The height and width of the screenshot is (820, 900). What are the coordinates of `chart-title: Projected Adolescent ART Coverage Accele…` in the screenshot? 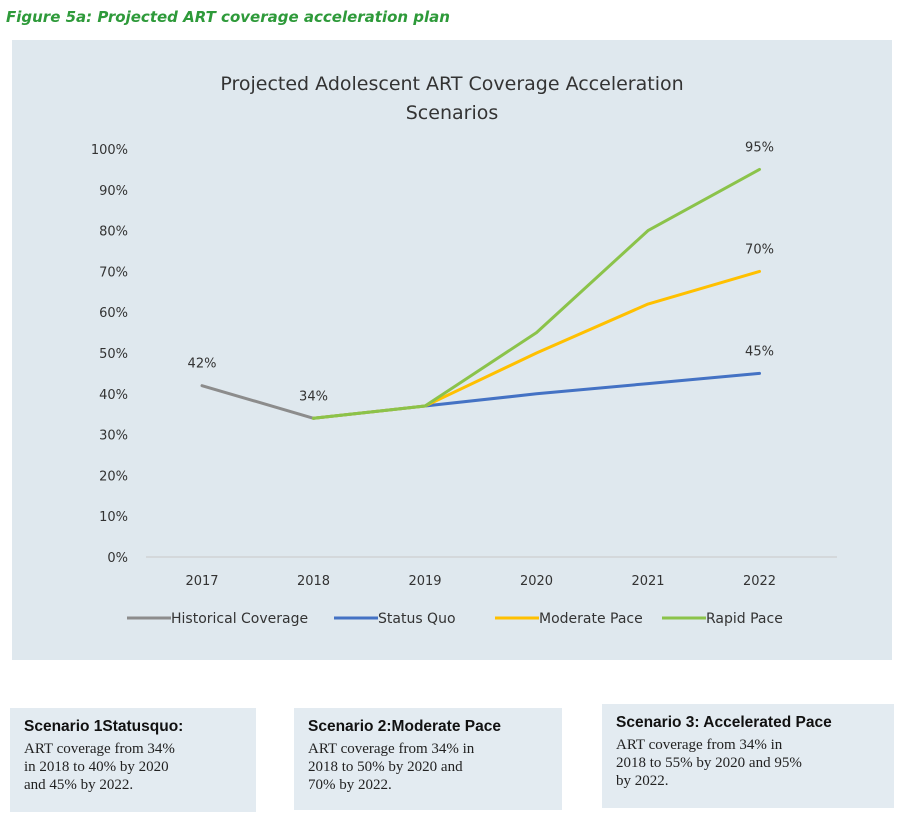 It's located at (452, 99).